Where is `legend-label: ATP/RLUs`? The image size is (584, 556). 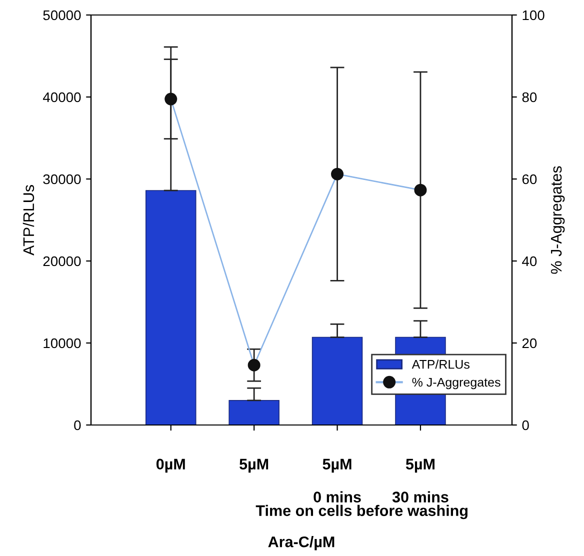 legend-label: ATP/RLUs is located at coordinates (441, 364).